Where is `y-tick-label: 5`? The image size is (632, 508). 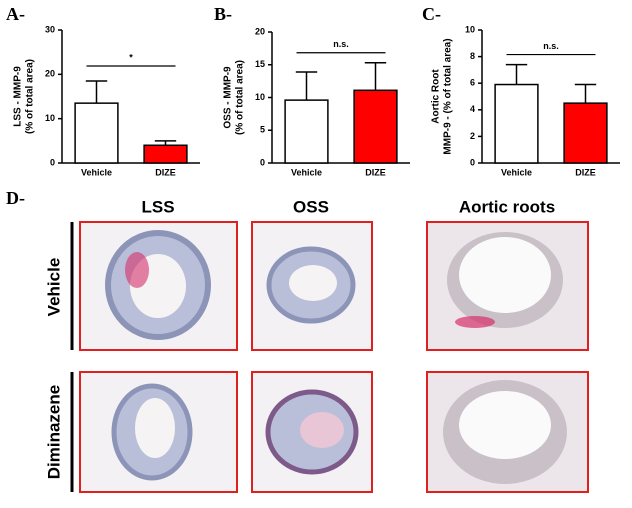
y-tick-label: 5 is located at coordinates (262, 130).